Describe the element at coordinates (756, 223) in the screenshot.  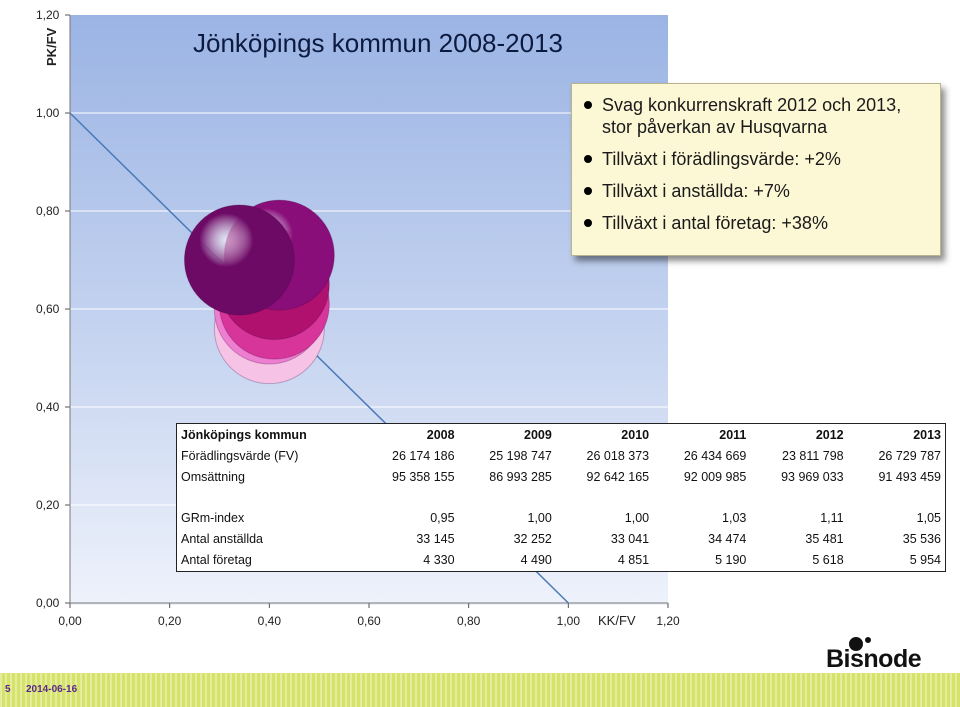
I see `summary-item: Tillväxt i antal företag: +38%` at that location.